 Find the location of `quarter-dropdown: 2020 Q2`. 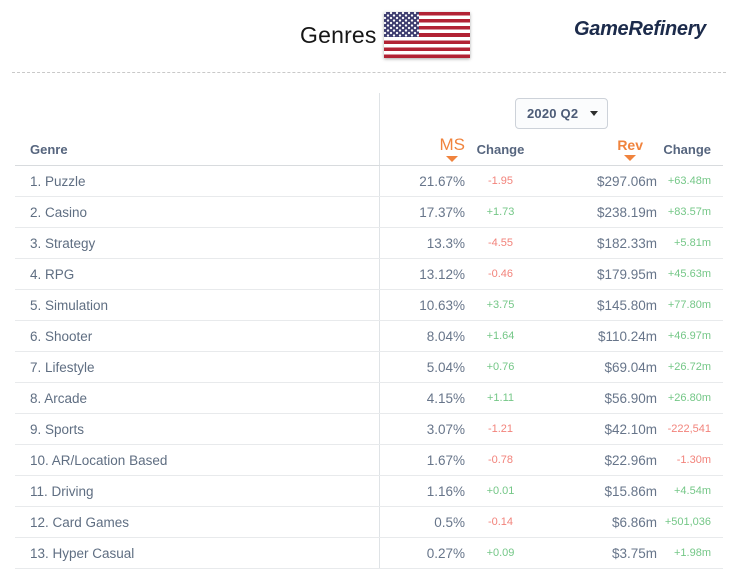

quarter-dropdown: 2020 Q2 is located at coordinates (561, 113).